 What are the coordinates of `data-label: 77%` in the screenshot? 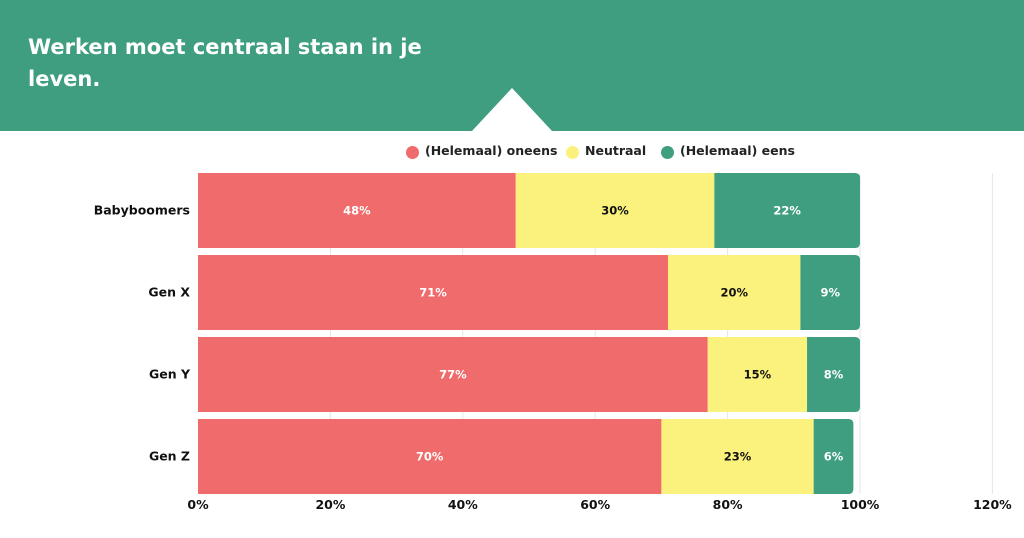 It's located at (453, 375).